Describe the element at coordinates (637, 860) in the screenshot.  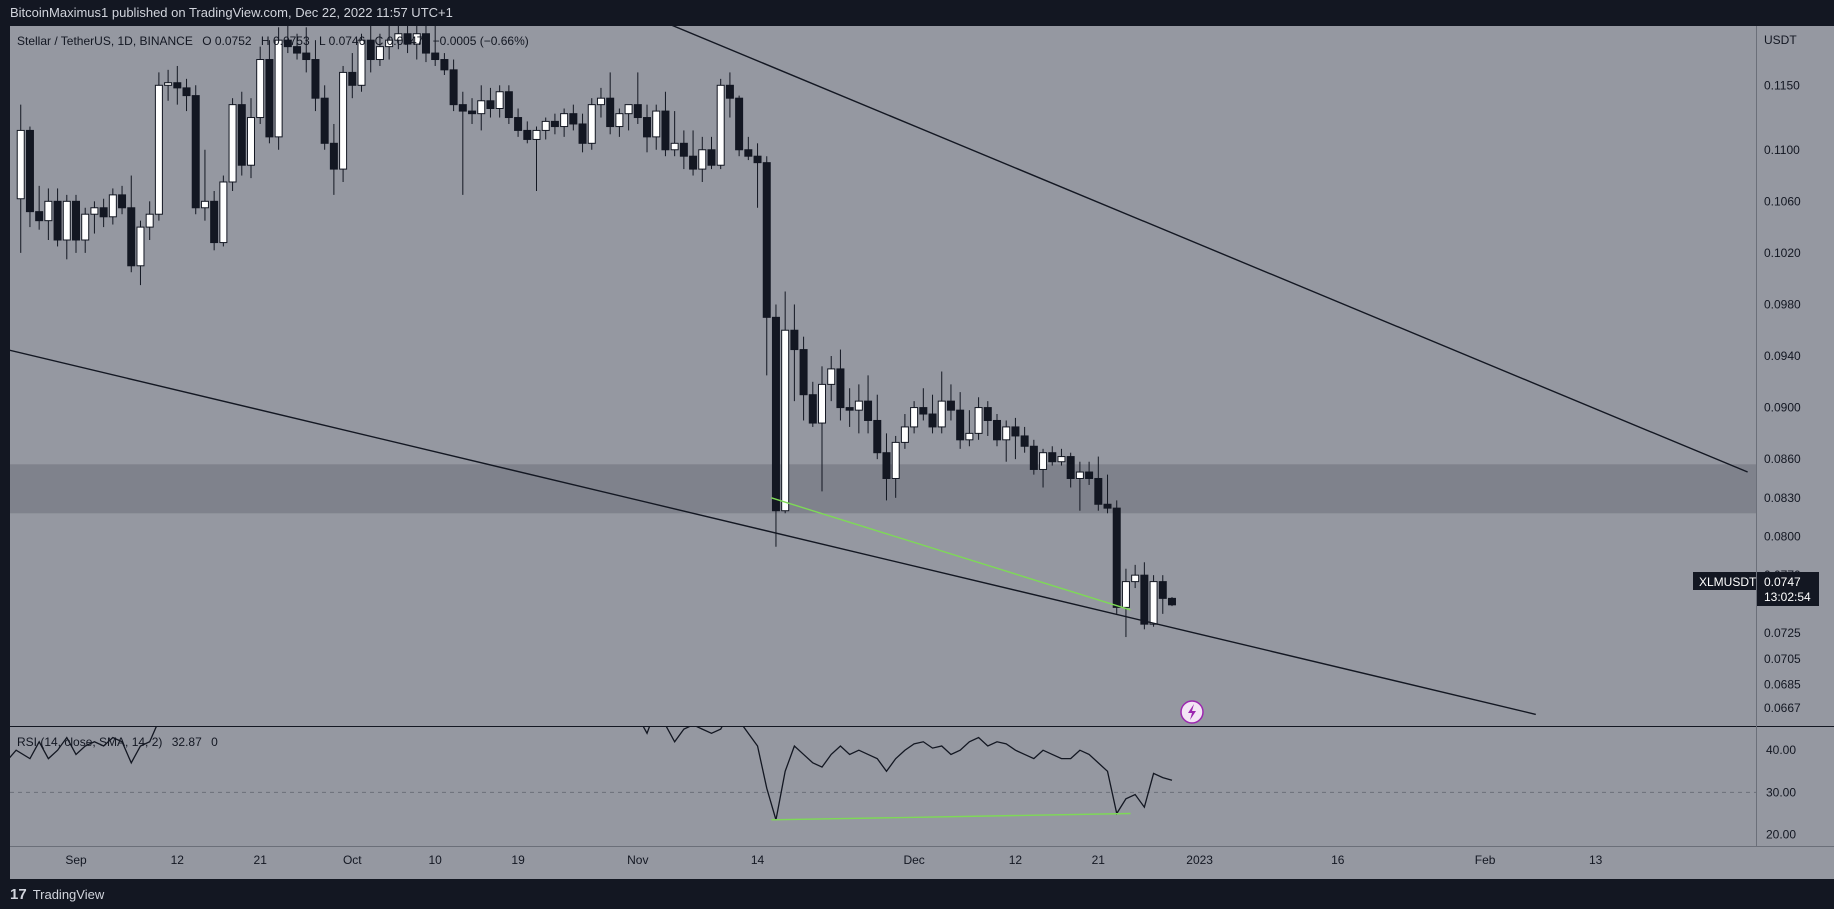
I see `time-tick-label: Nov` at that location.